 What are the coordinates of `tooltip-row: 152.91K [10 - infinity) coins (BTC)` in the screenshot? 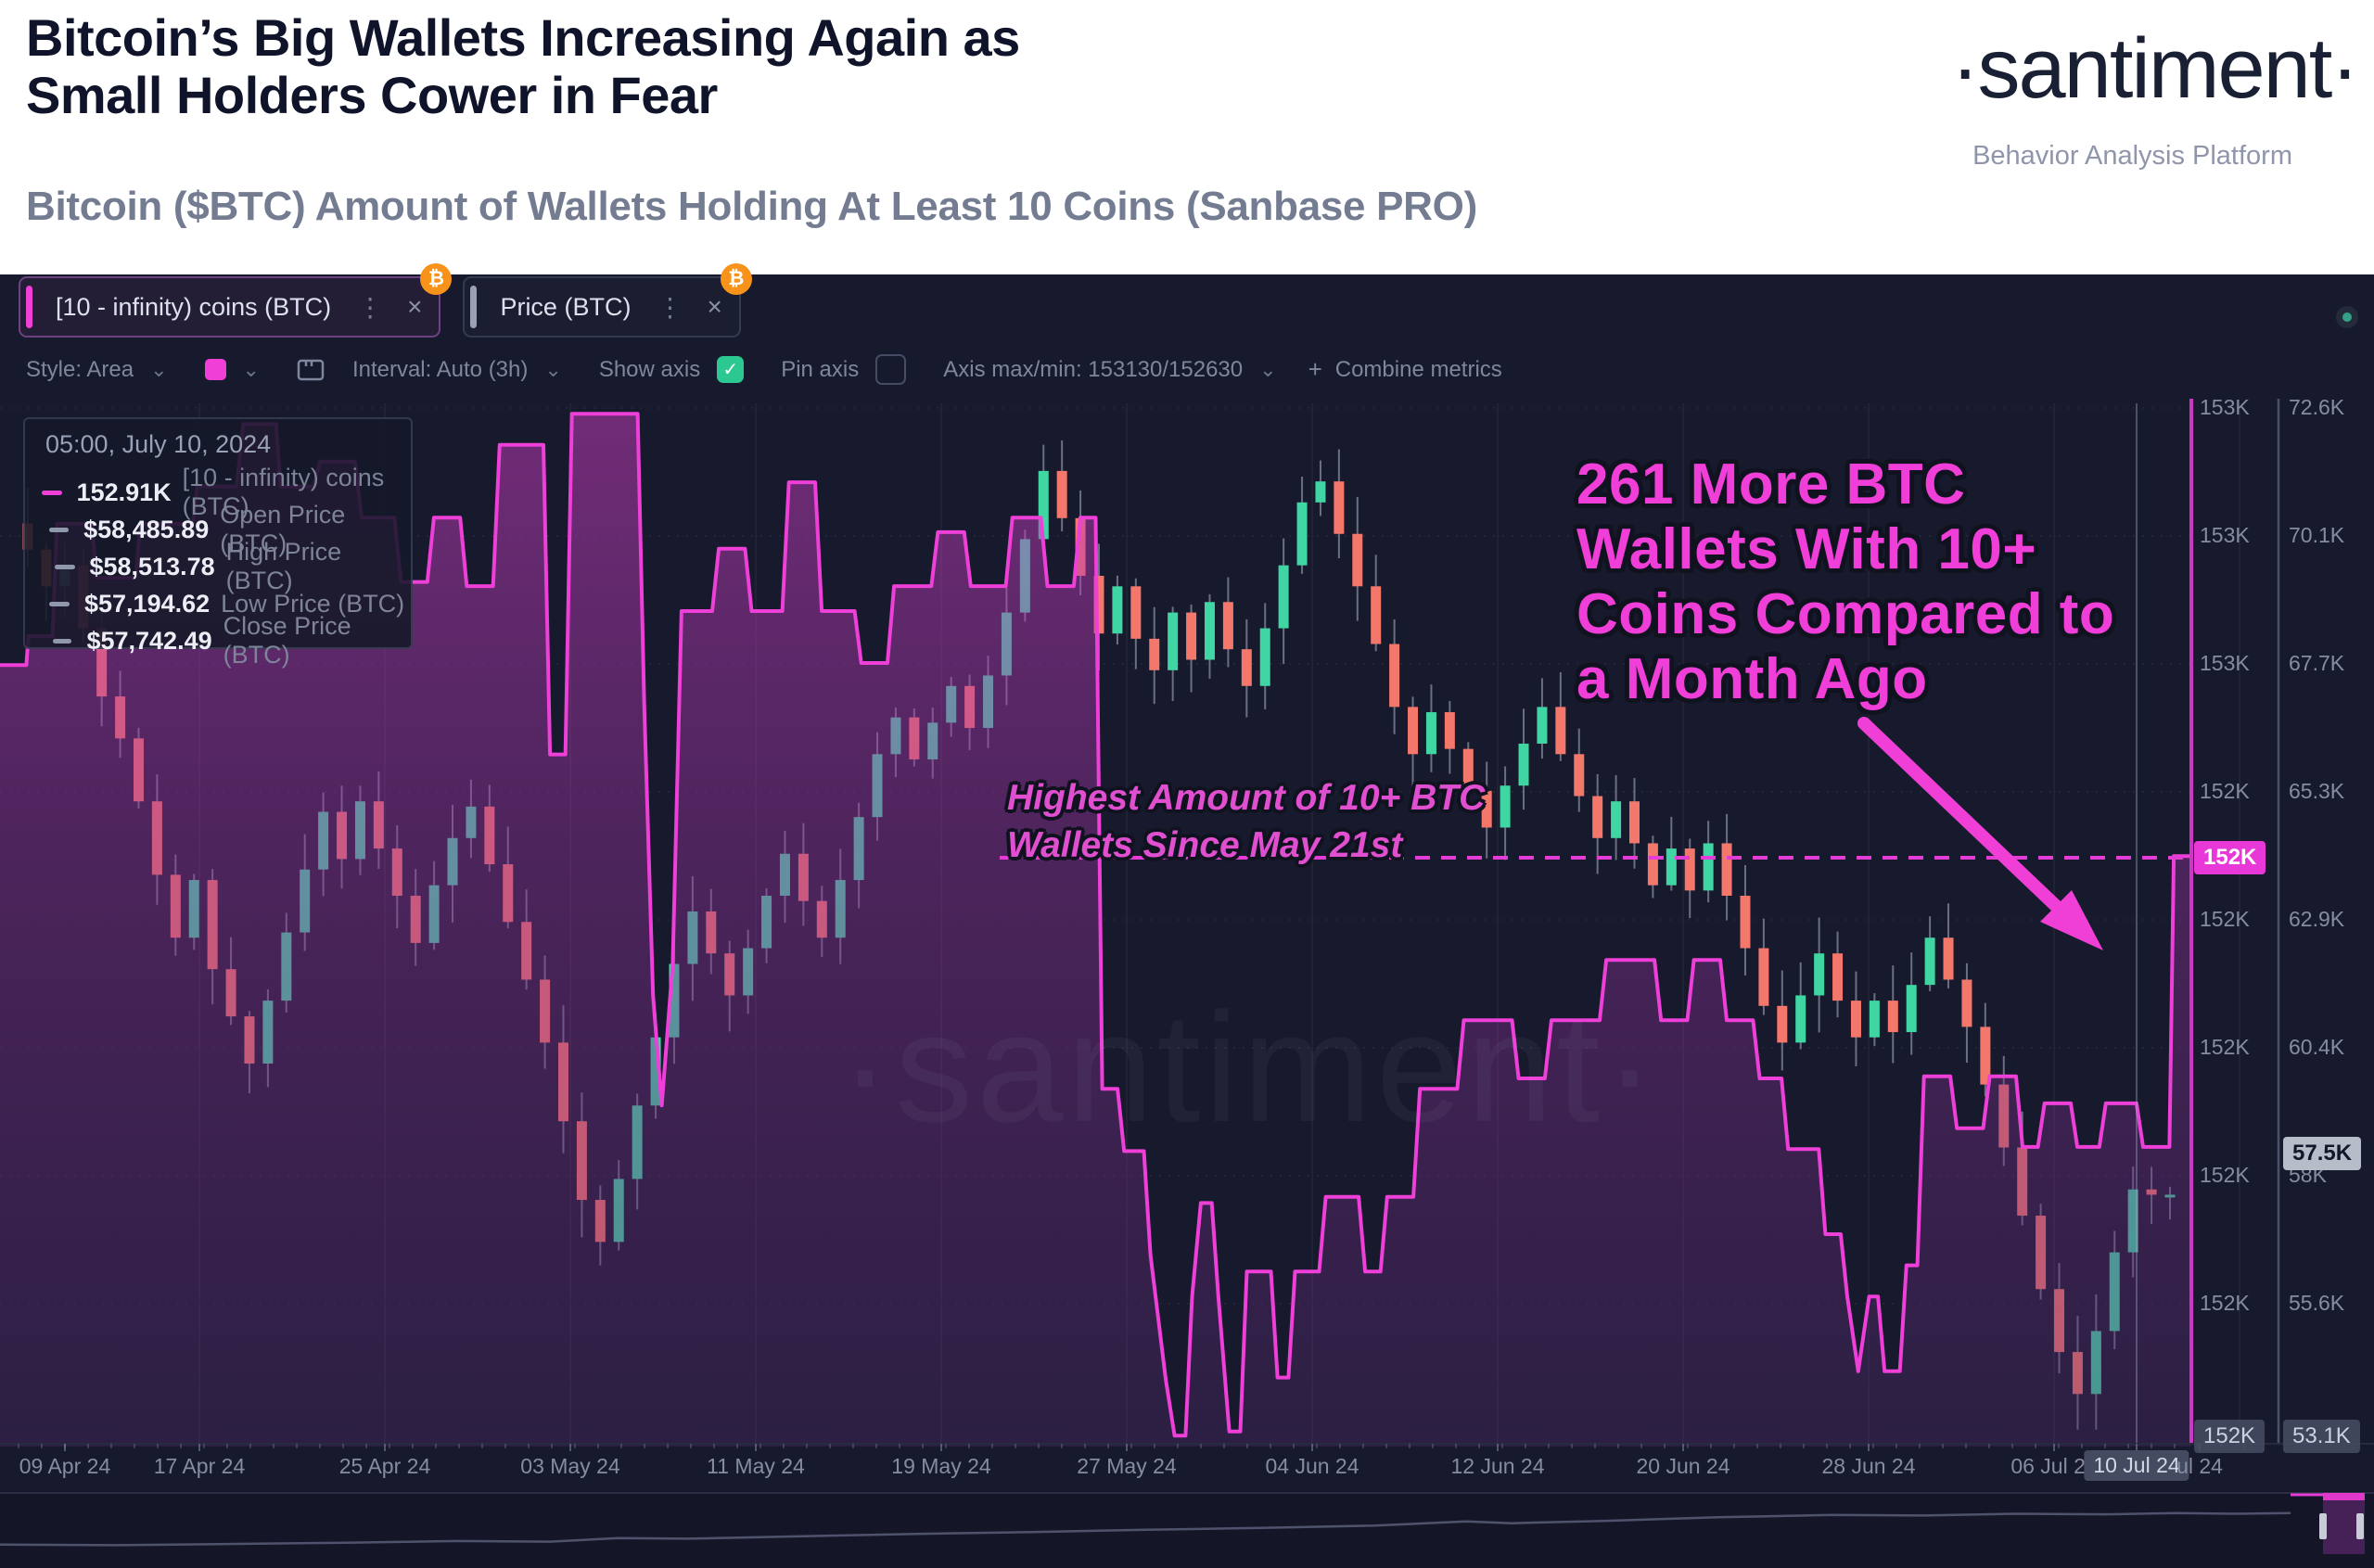 It's located at (218, 492).